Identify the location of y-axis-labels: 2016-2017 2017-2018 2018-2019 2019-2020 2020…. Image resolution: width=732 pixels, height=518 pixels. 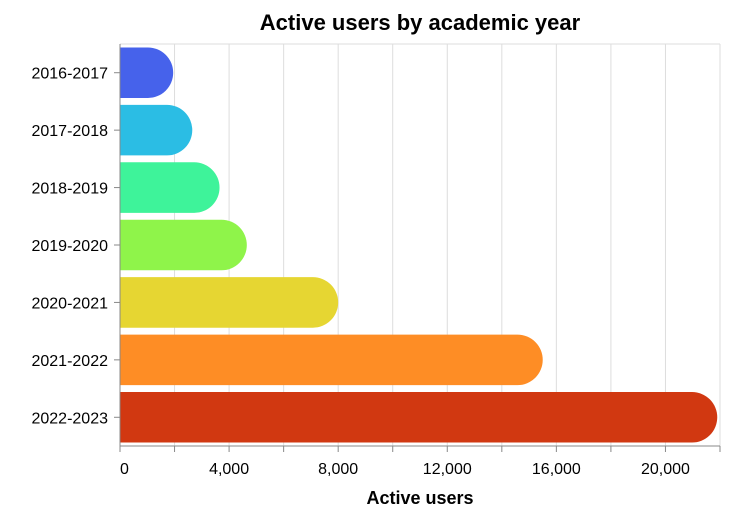
(69, 247).